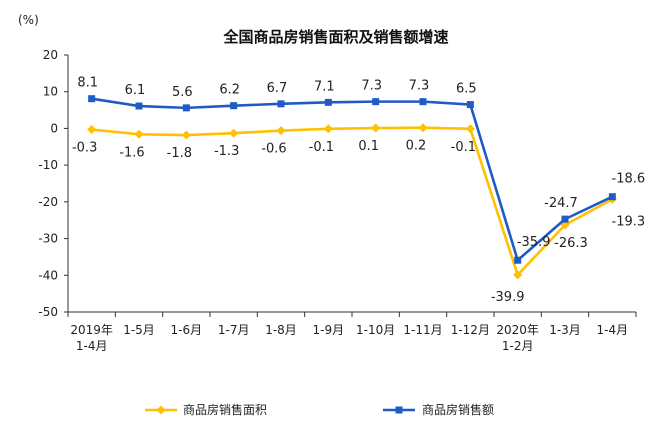 The height and width of the screenshot is (437, 672). Describe the element at coordinates (139, 330) in the screenshot. I see `x-tick-label: 1-5月` at that location.